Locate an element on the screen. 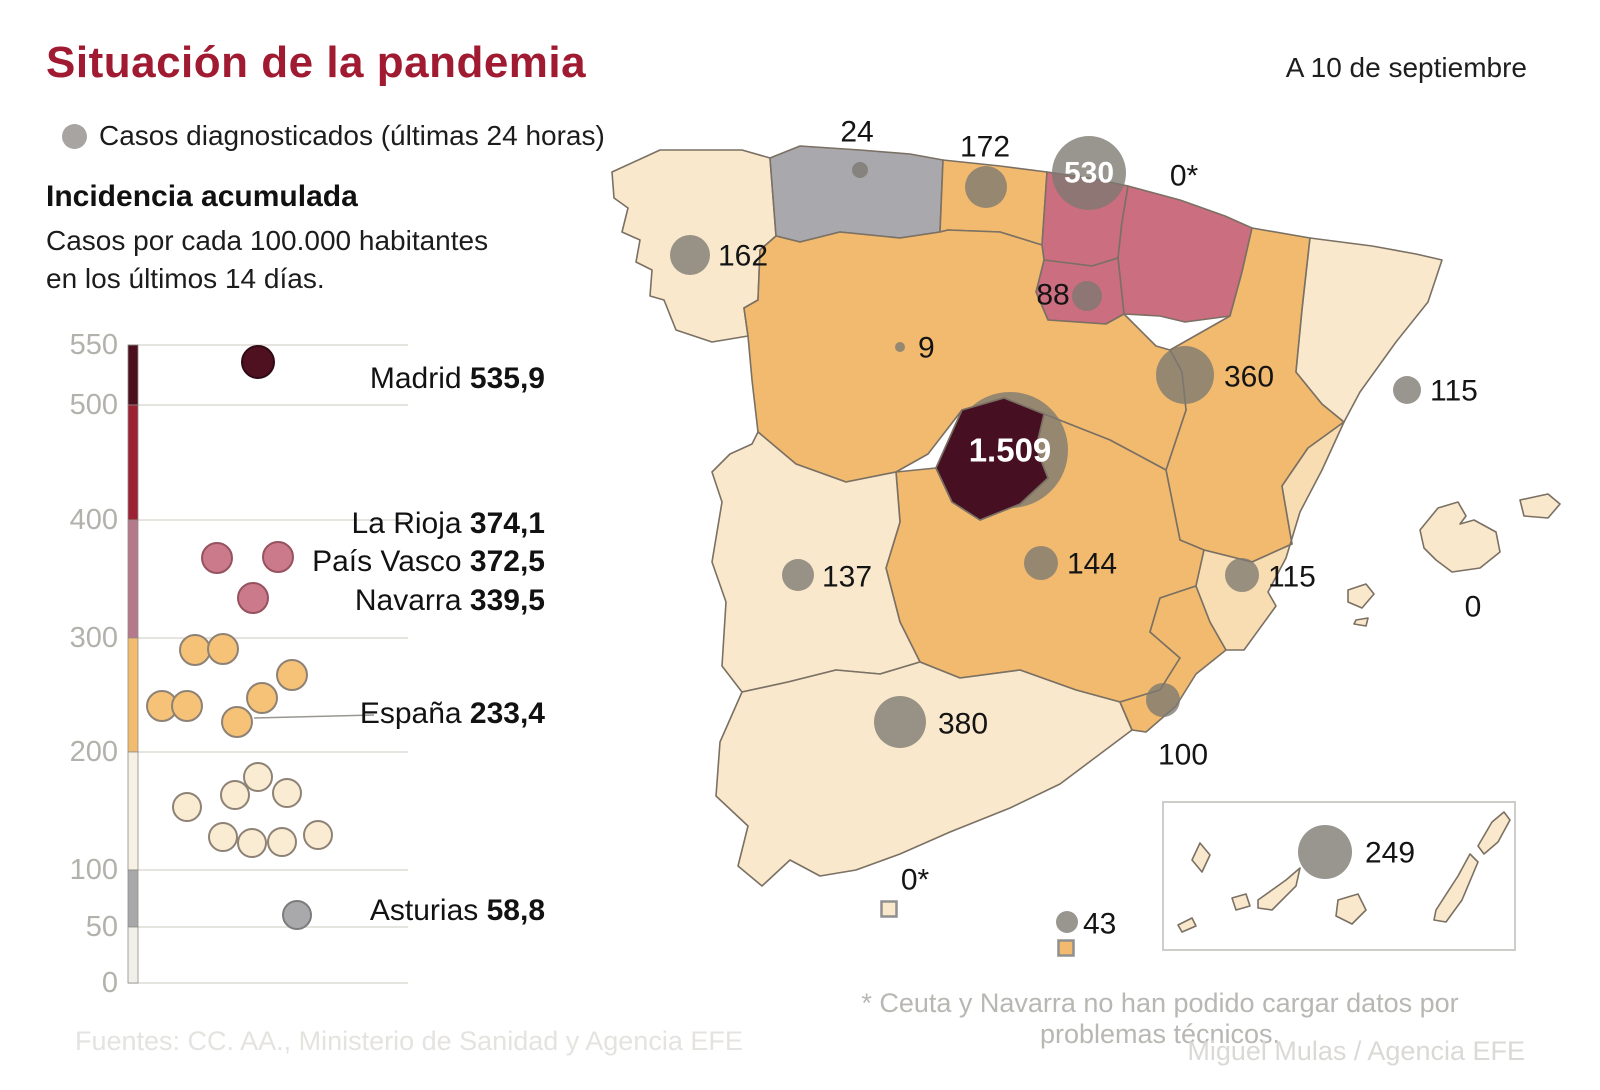 The image size is (1600, 1090). point-label: La Rioja 374,1 is located at coordinates (448, 523).